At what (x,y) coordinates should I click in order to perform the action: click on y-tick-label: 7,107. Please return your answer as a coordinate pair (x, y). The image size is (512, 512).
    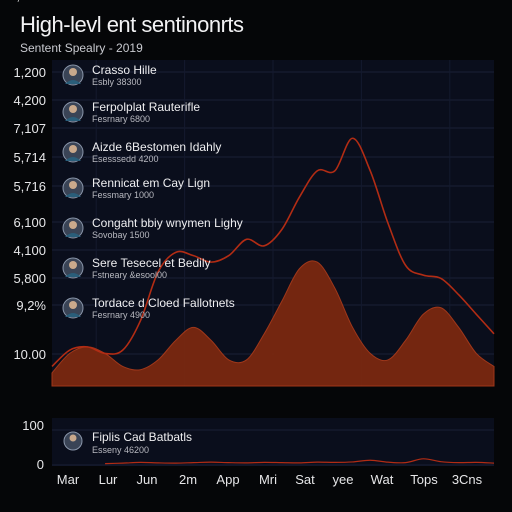
    Looking at the image, I should click on (29, 128).